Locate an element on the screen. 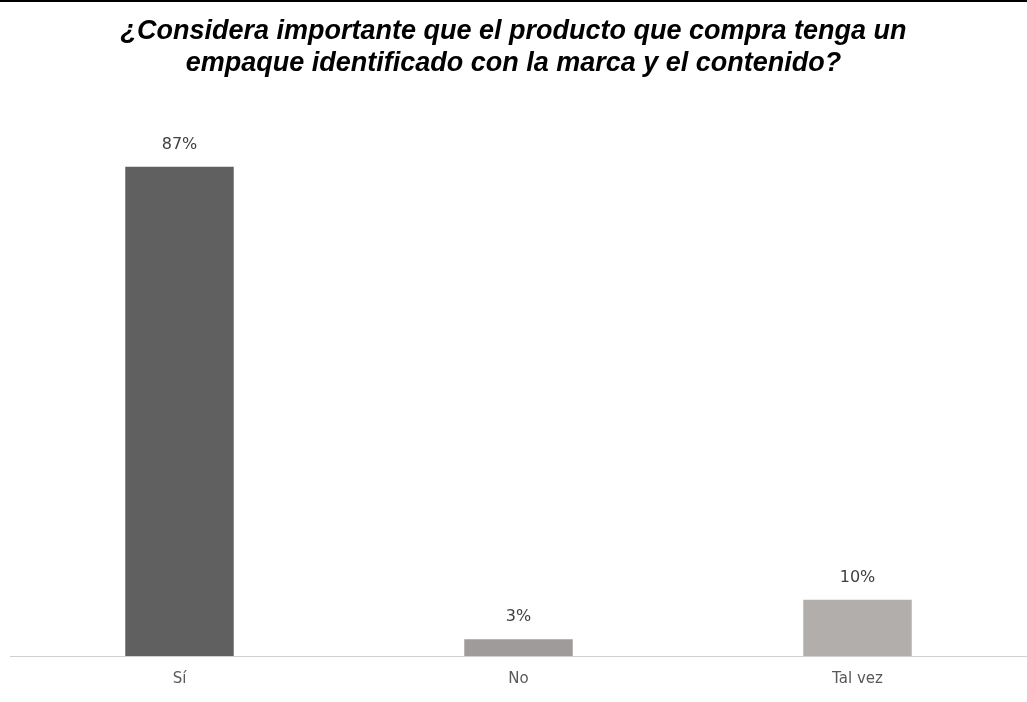  data-label: 3% is located at coordinates (518, 616).